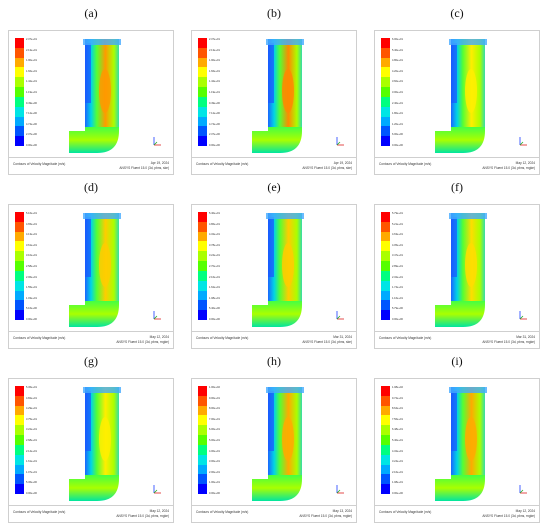 The height and width of the screenshot is (523, 550). Describe the element at coordinates (31, 387) in the screenshot. I see `colorbar-tick-label: 5.36e+01` at that location.